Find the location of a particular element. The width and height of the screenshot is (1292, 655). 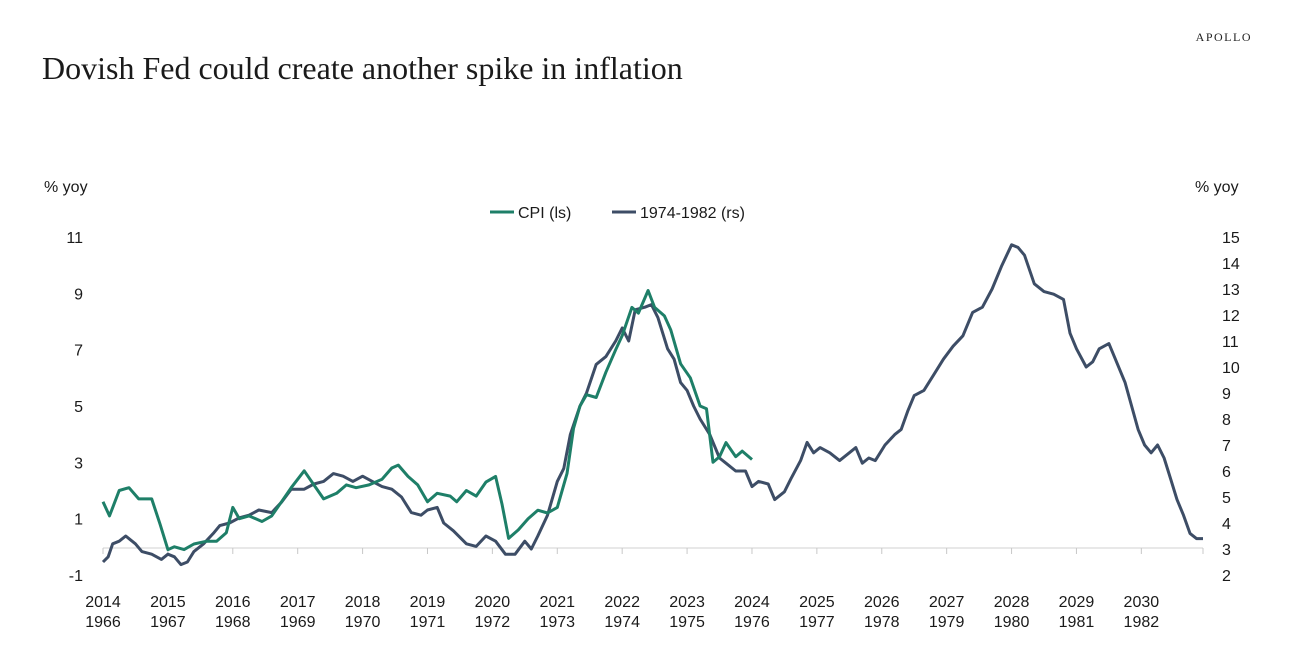

x-tick-label-bottom: 1973 is located at coordinates (557, 622).